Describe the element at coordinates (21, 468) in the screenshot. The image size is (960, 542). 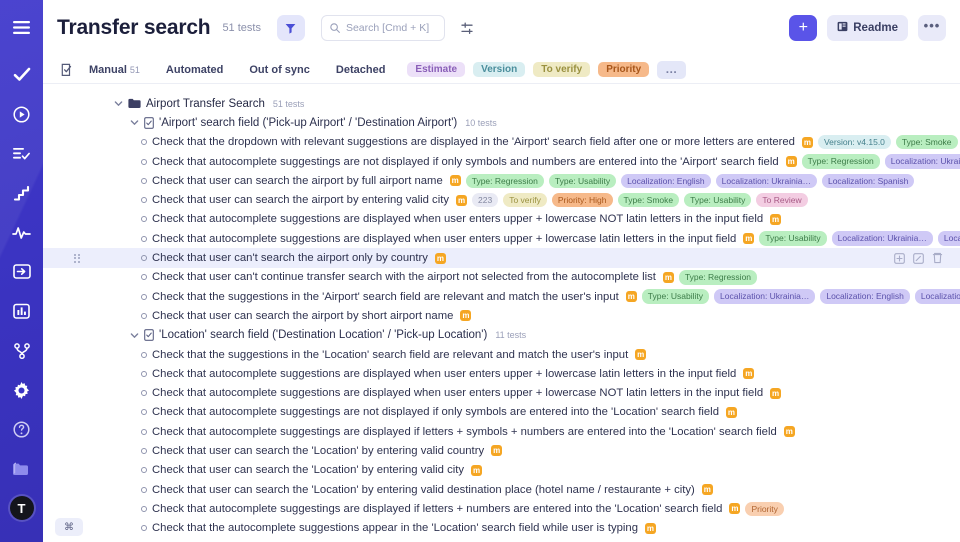
I see `folder-icon` at that location.